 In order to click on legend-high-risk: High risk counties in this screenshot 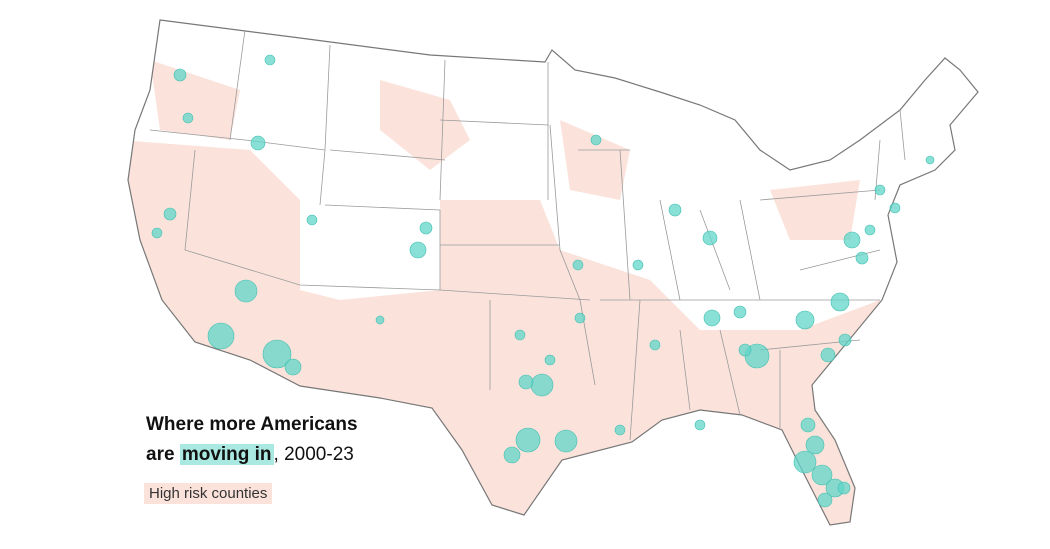, I will do `click(208, 493)`.